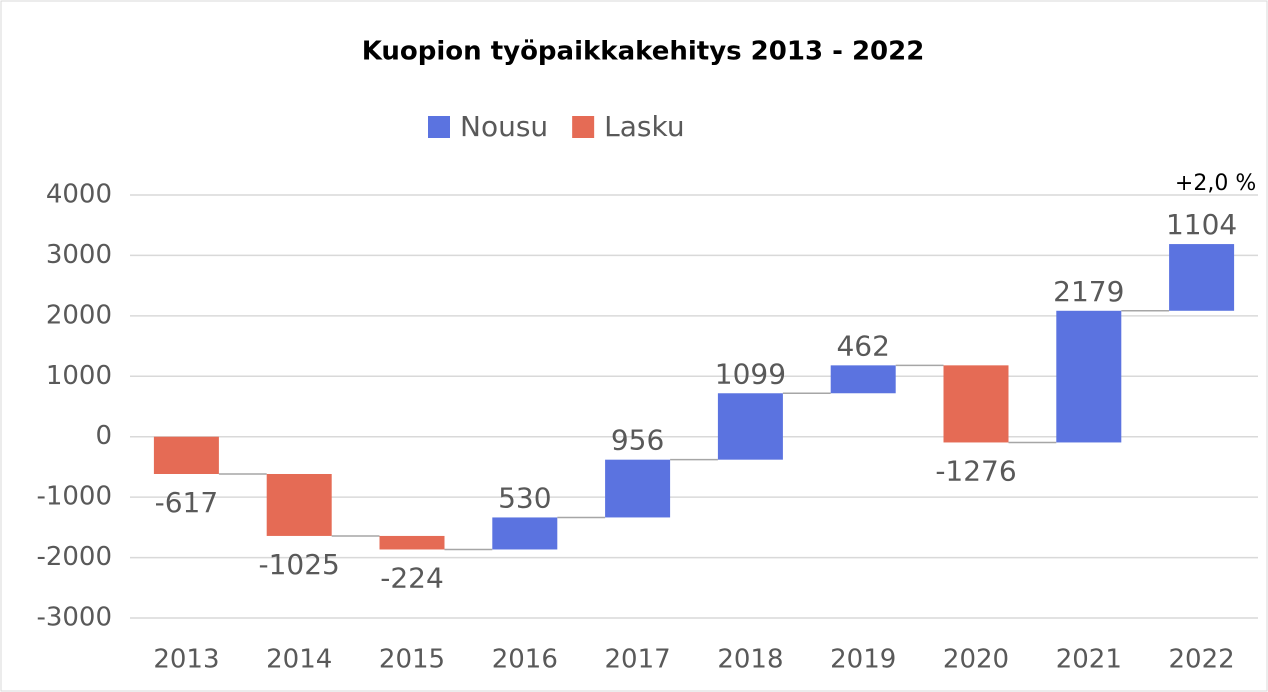 This screenshot has height=692, width=1268. Describe the element at coordinates (644, 126) in the screenshot. I see `legend-label: Lasku` at that location.